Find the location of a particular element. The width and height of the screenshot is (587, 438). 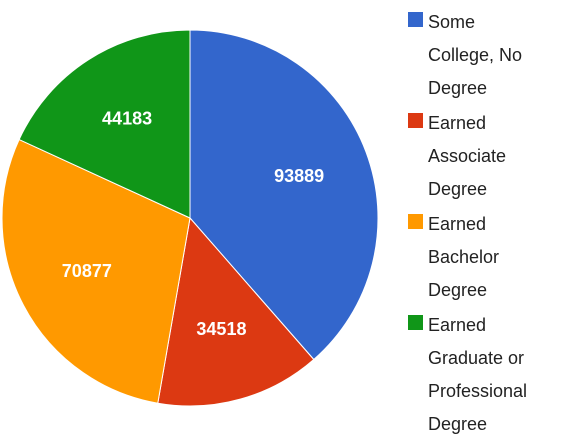

legend-label: Earned Bachelor Degree is located at coordinates (464, 257).